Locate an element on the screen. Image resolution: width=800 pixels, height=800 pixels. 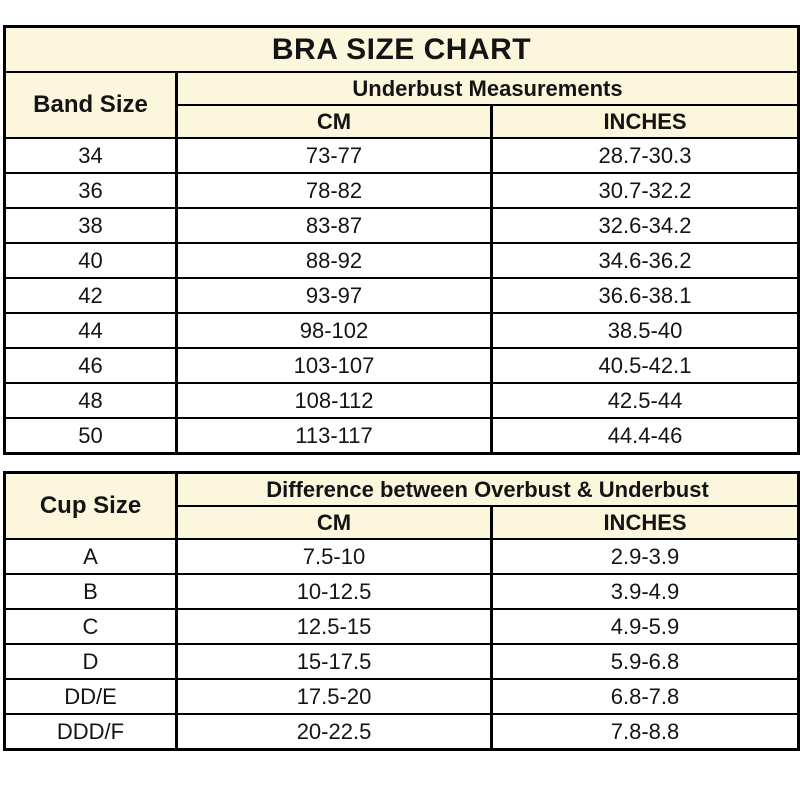
inches-value: 6.8-7.8 is located at coordinates (644, 696).